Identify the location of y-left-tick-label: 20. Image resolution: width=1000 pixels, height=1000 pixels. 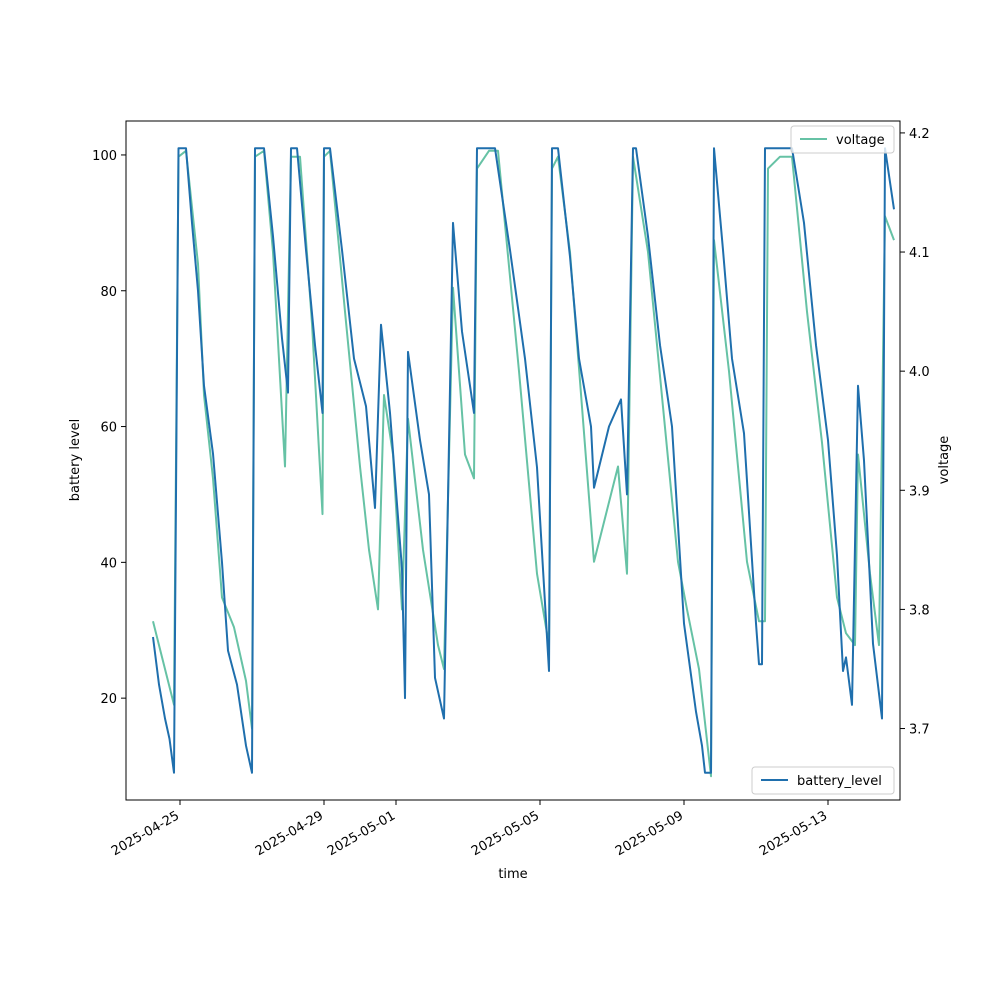
(108, 699).